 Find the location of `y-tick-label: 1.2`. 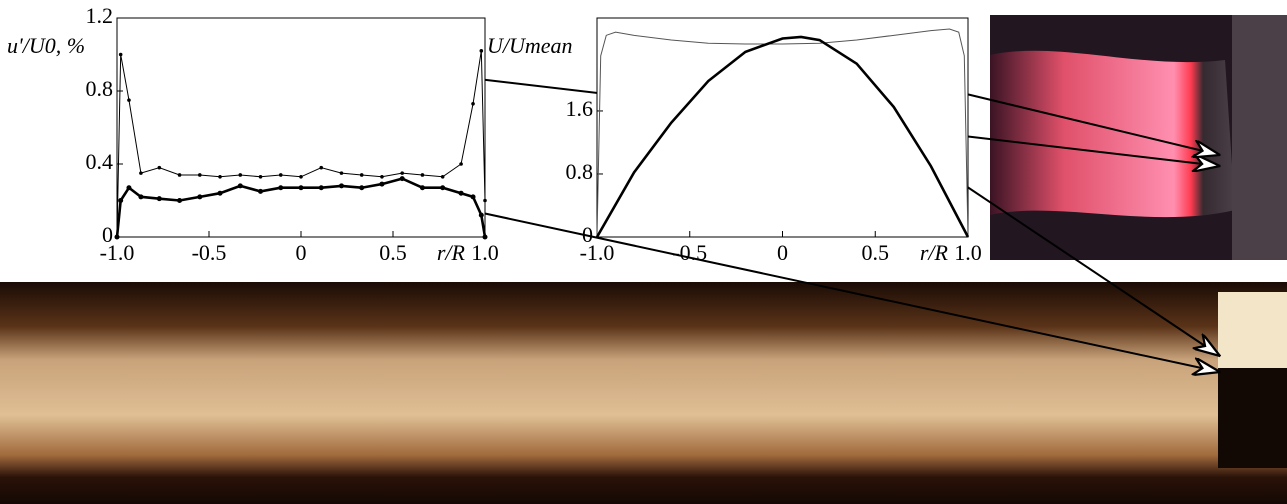

y-tick-label: 1.2 is located at coordinates (100, 15).